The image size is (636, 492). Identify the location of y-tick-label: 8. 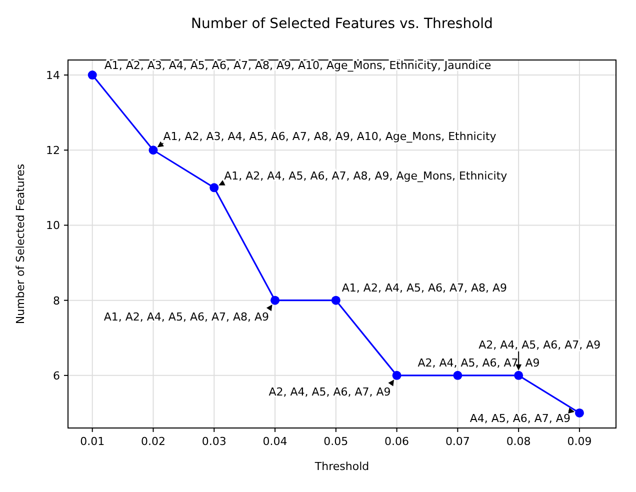
(56, 301).